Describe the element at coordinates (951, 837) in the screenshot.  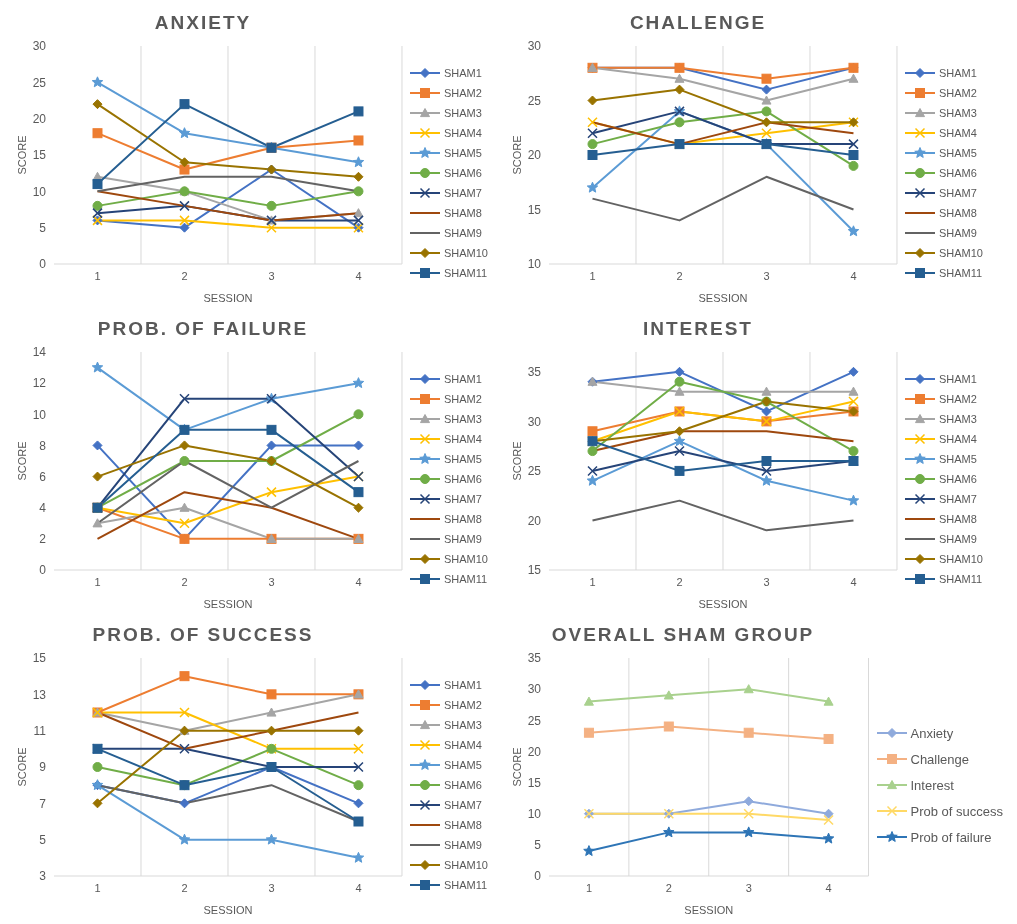
I see `legend-label: Prob of failure` at that location.